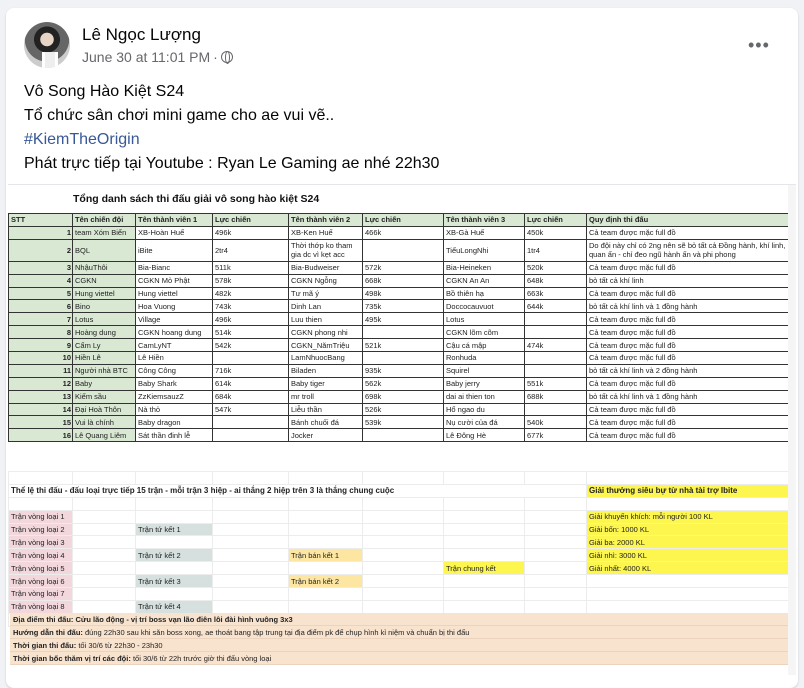 Image resolution: width=804 pixels, height=688 pixels. I want to click on prize-item: Giải nhất: 4000 KL, so click(689, 568).